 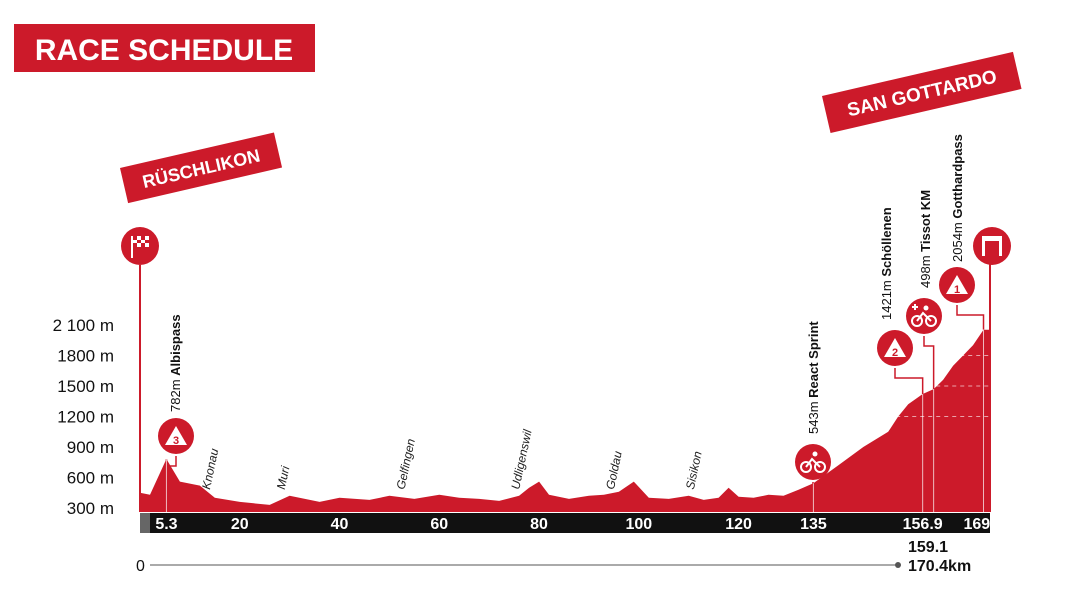 I want to click on poi-label: 2054m Gotthardpass, so click(x=957, y=198).